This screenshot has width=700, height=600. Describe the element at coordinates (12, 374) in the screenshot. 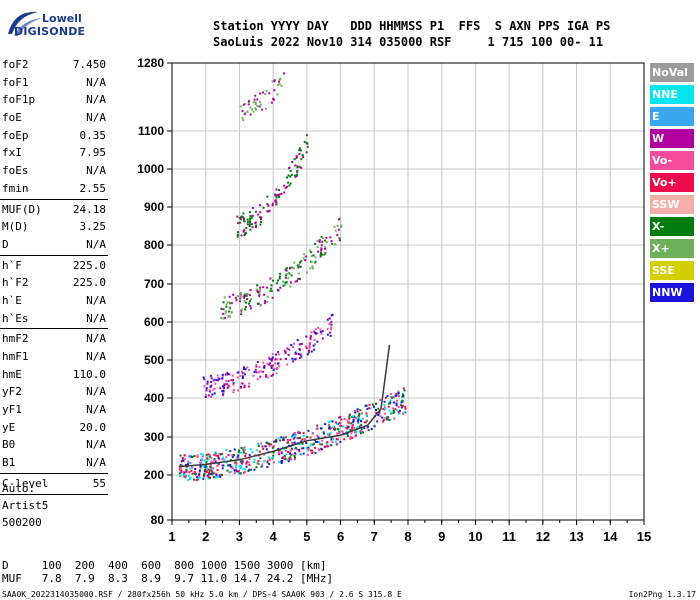

I see `param-name: hmE` at that location.